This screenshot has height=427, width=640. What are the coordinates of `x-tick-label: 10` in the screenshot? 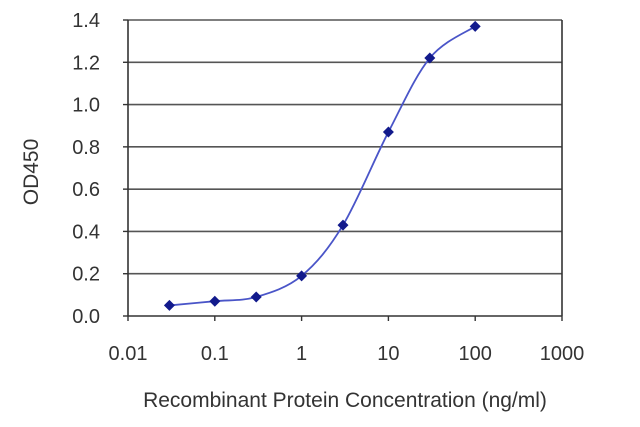 It's located at (388, 354).